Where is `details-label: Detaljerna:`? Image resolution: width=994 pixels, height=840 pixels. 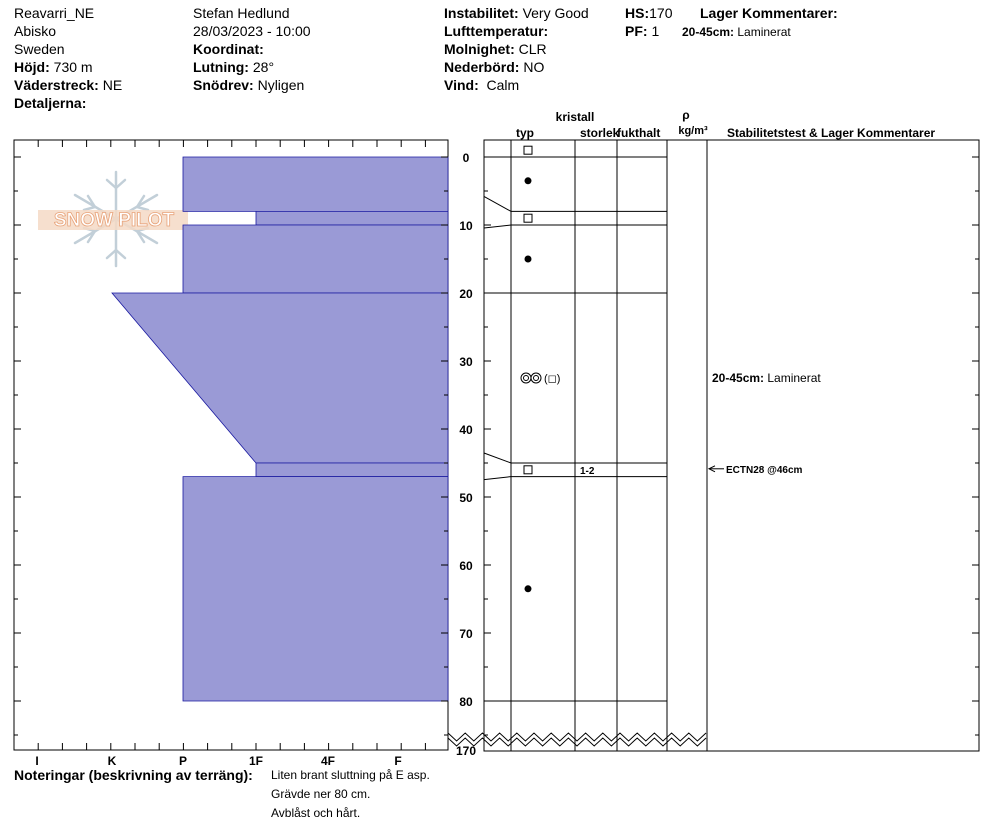 details-label: Detaljerna: is located at coordinates (50, 103).